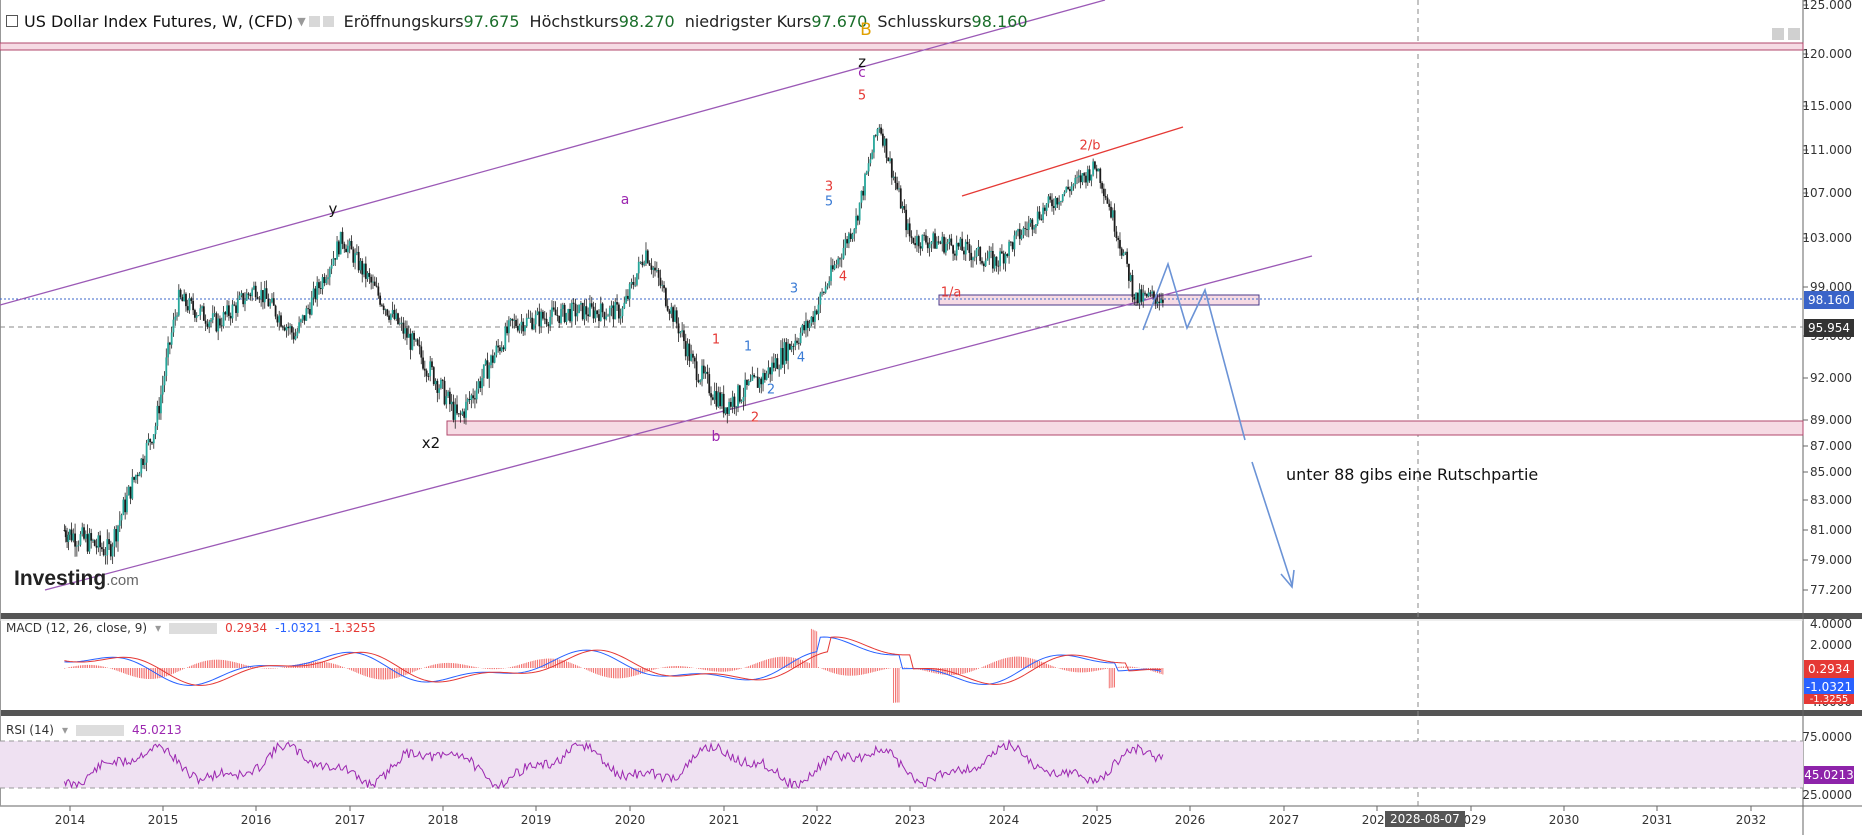  What do you see at coordinates (163, 820) in the screenshot?
I see `time-tick-label: 2015` at bounding box center [163, 820].